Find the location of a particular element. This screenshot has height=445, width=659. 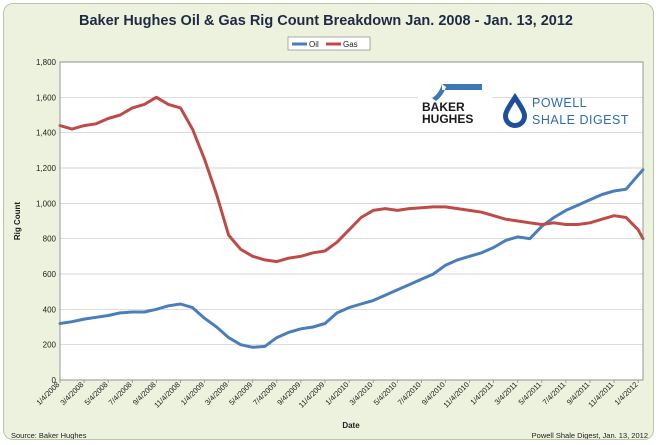

y-tick-label: 400 is located at coordinates (50, 309).